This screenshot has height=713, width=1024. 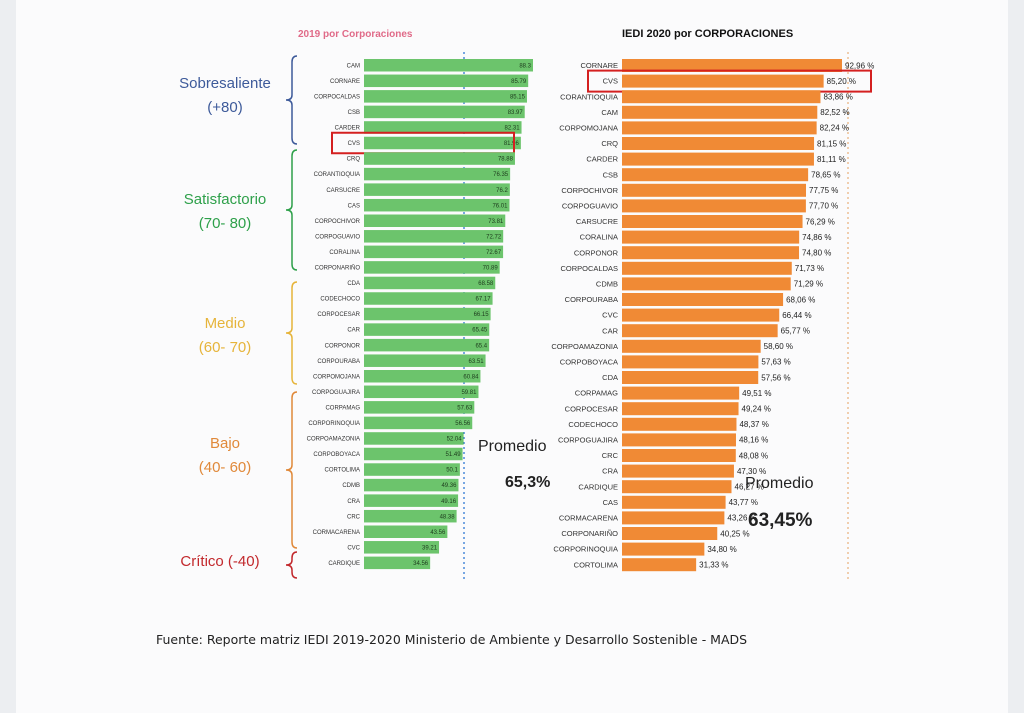 I want to click on category-label: CORPOURABA, so click(x=591, y=299).